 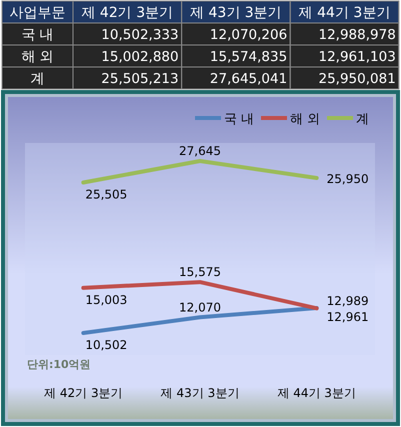 What do you see at coordinates (59, 364) in the screenshot?
I see `text: 단위:10억원` at bounding box center [59, 364].